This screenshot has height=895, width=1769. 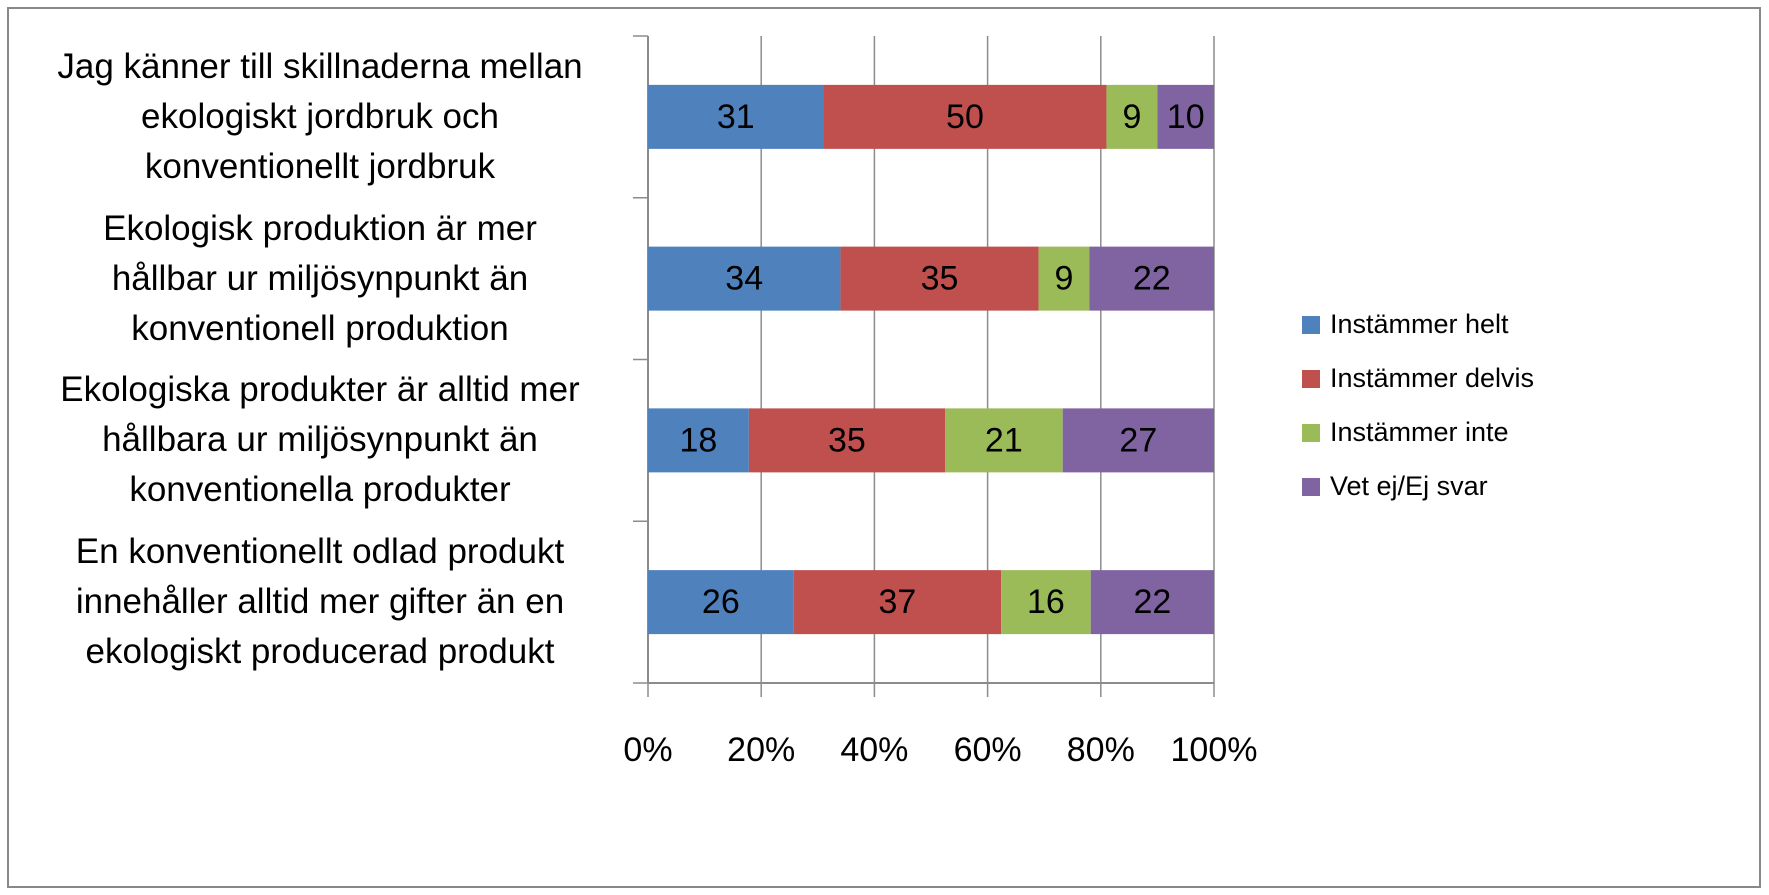 What do you see at coordinates (1409, 486) in the screenshot?
I see `legend-label: Vet ej/Ej svar` at bounding box center [1409, 486].